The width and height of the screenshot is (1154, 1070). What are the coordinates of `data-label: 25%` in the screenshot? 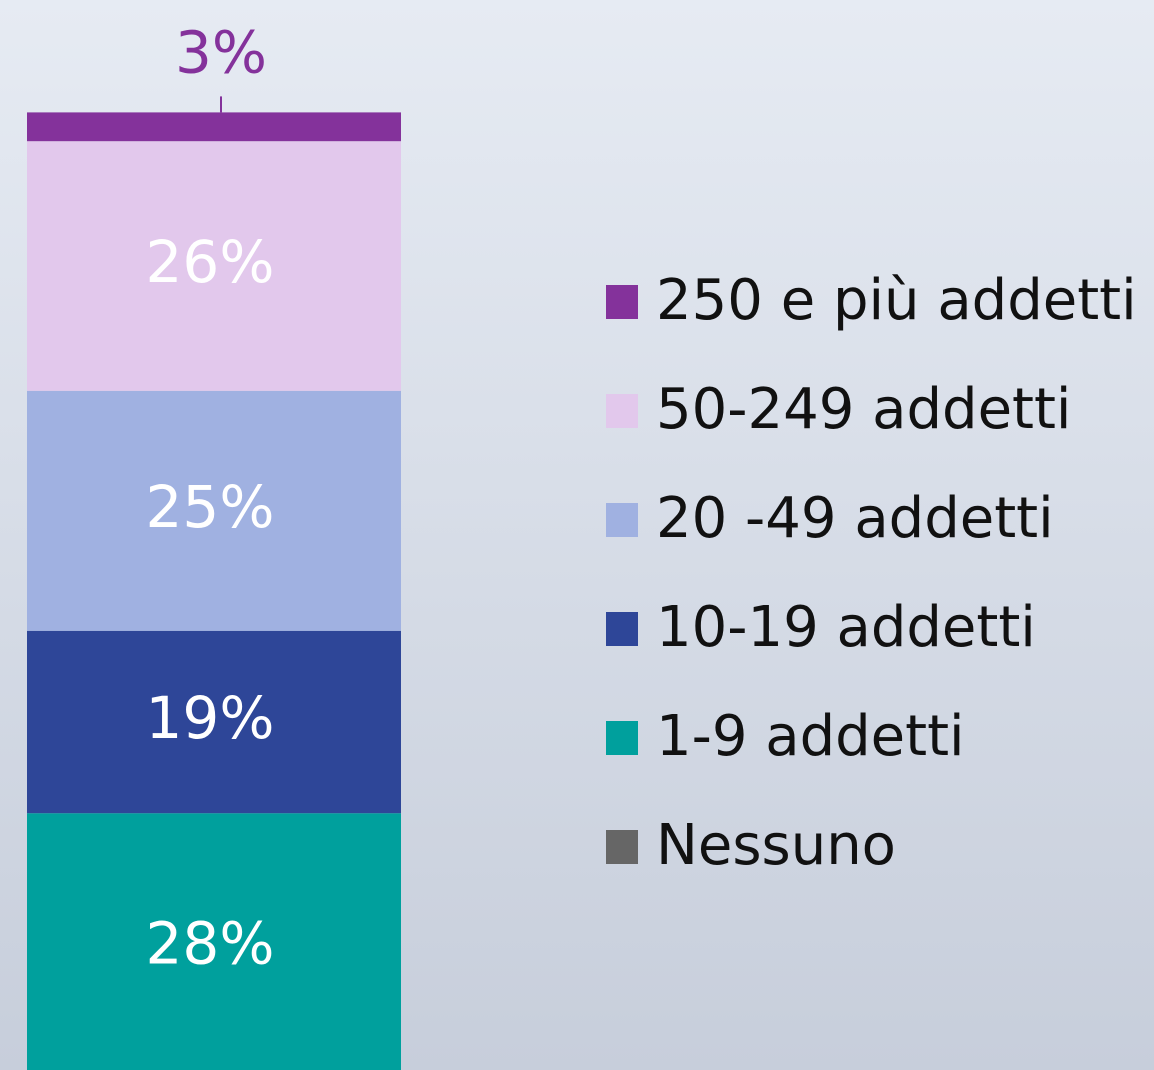 It's located at (210, 507).